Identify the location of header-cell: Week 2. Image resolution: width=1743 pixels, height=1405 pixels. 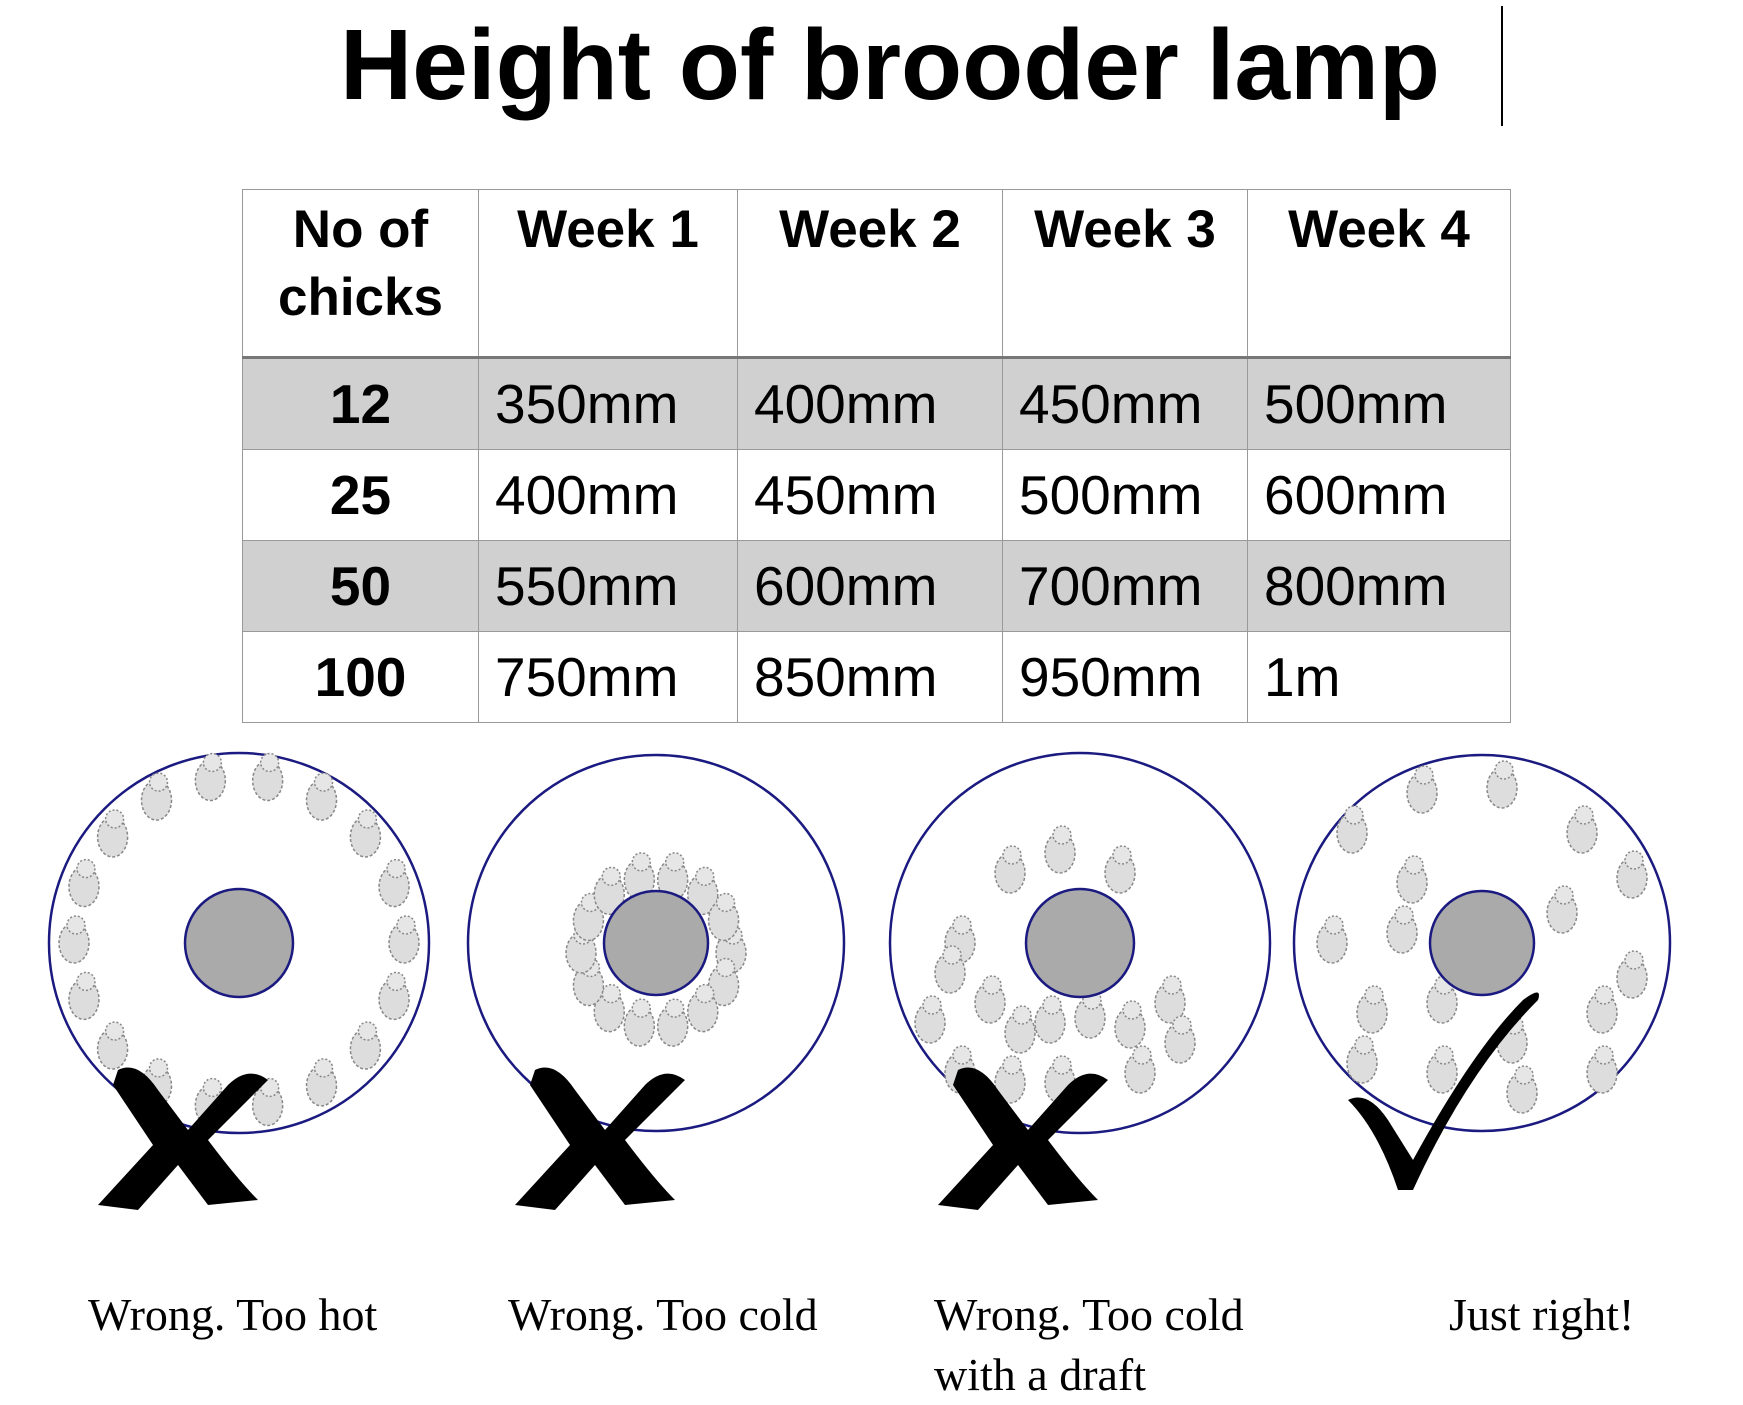
(870, 273).